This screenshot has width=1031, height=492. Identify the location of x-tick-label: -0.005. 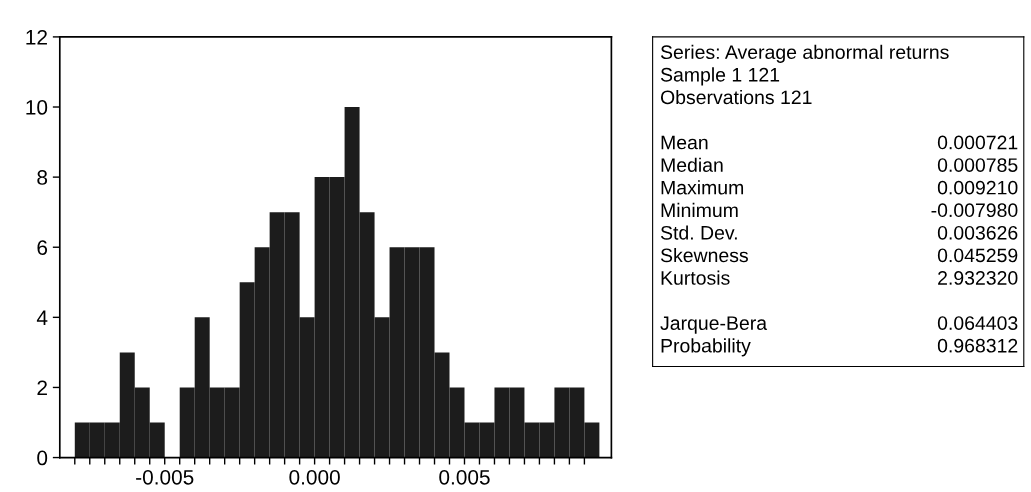
(165, 477).